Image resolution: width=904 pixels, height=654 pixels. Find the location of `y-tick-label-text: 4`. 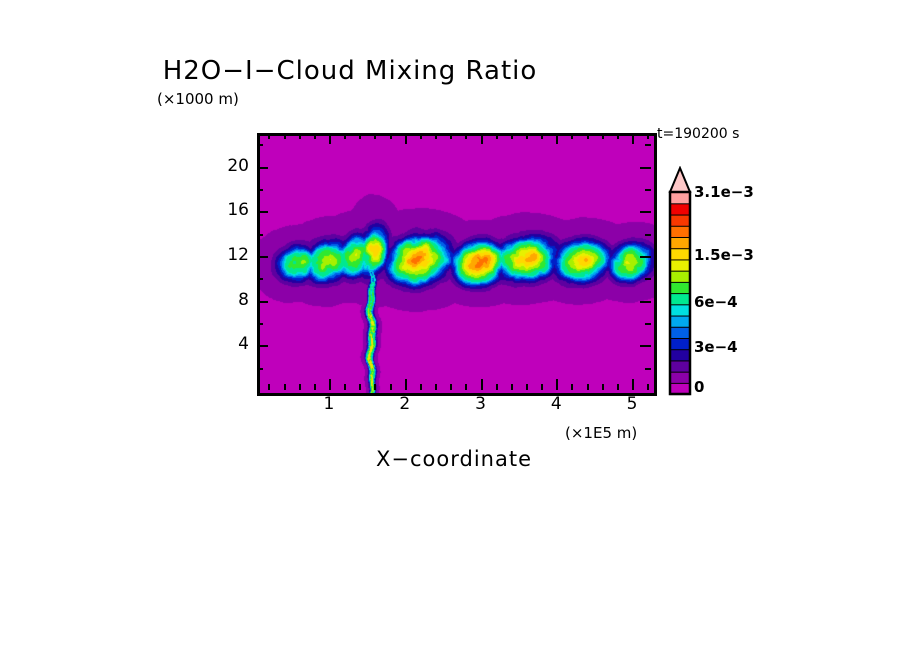

y-tick-label-text: 4 is located at coordinates (243, 344).